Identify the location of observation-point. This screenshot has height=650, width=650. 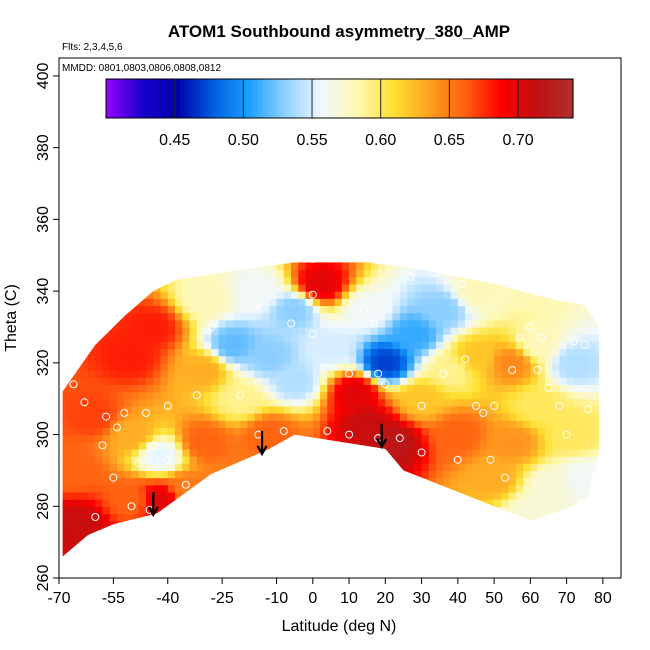
(240, 395).